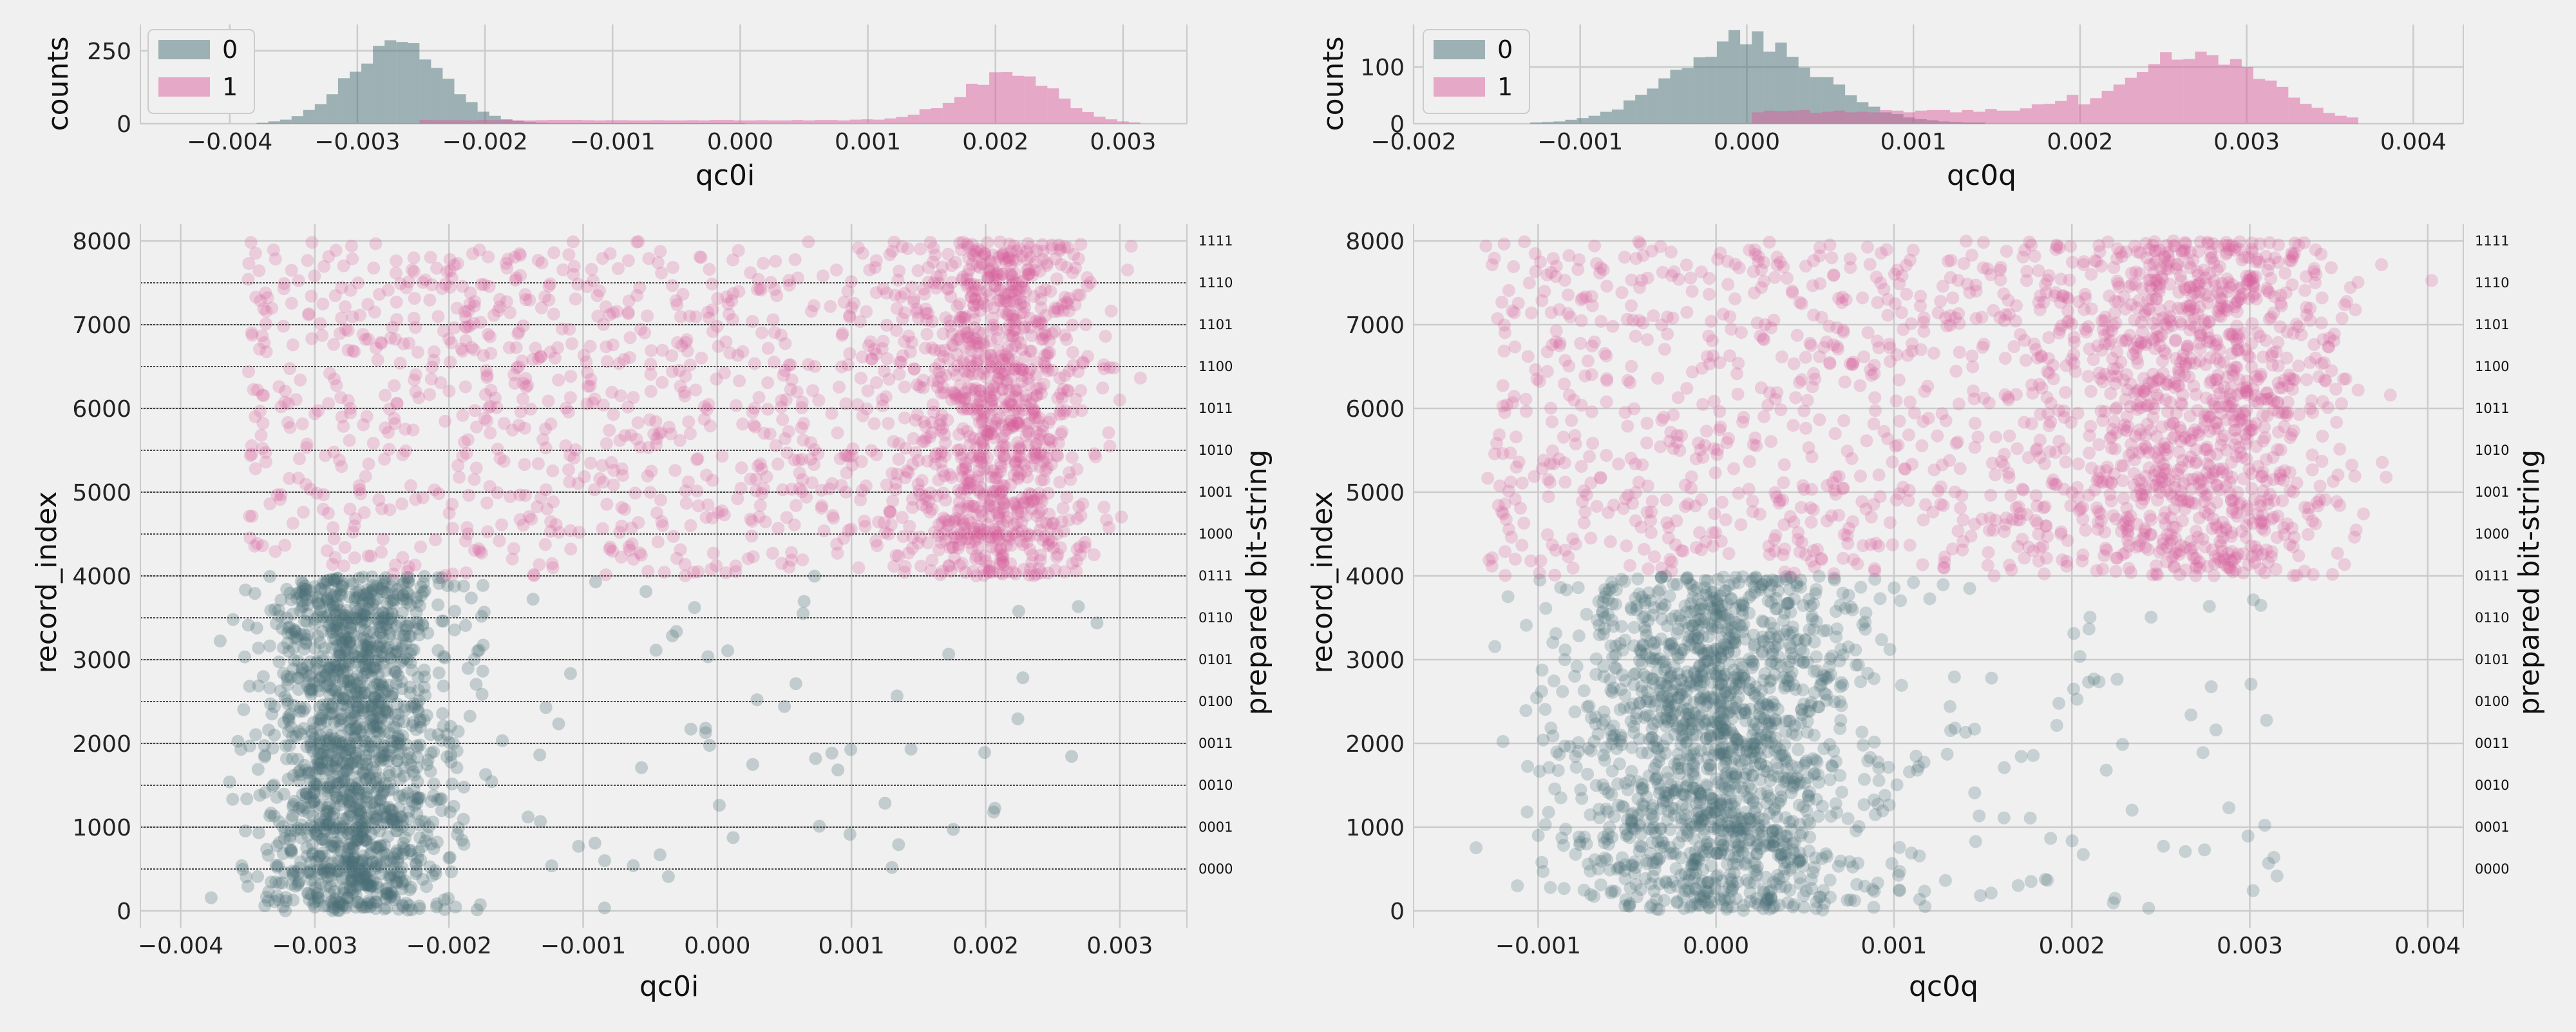  I want to click on x-tick-label: −0.004, so click(230, 142).